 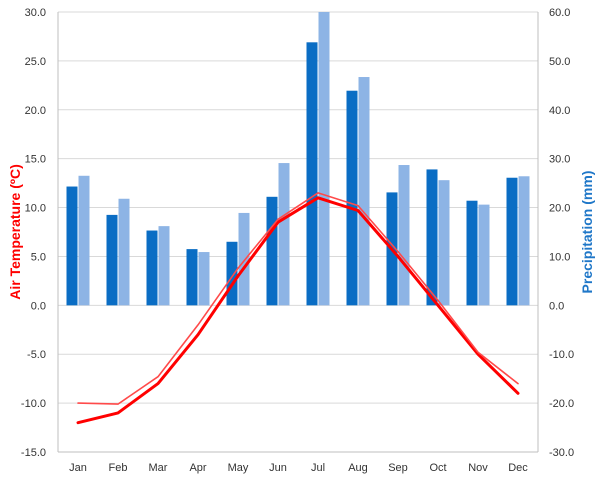 I want to click on x-tick-label: Apr, so click(x=197, y=468).